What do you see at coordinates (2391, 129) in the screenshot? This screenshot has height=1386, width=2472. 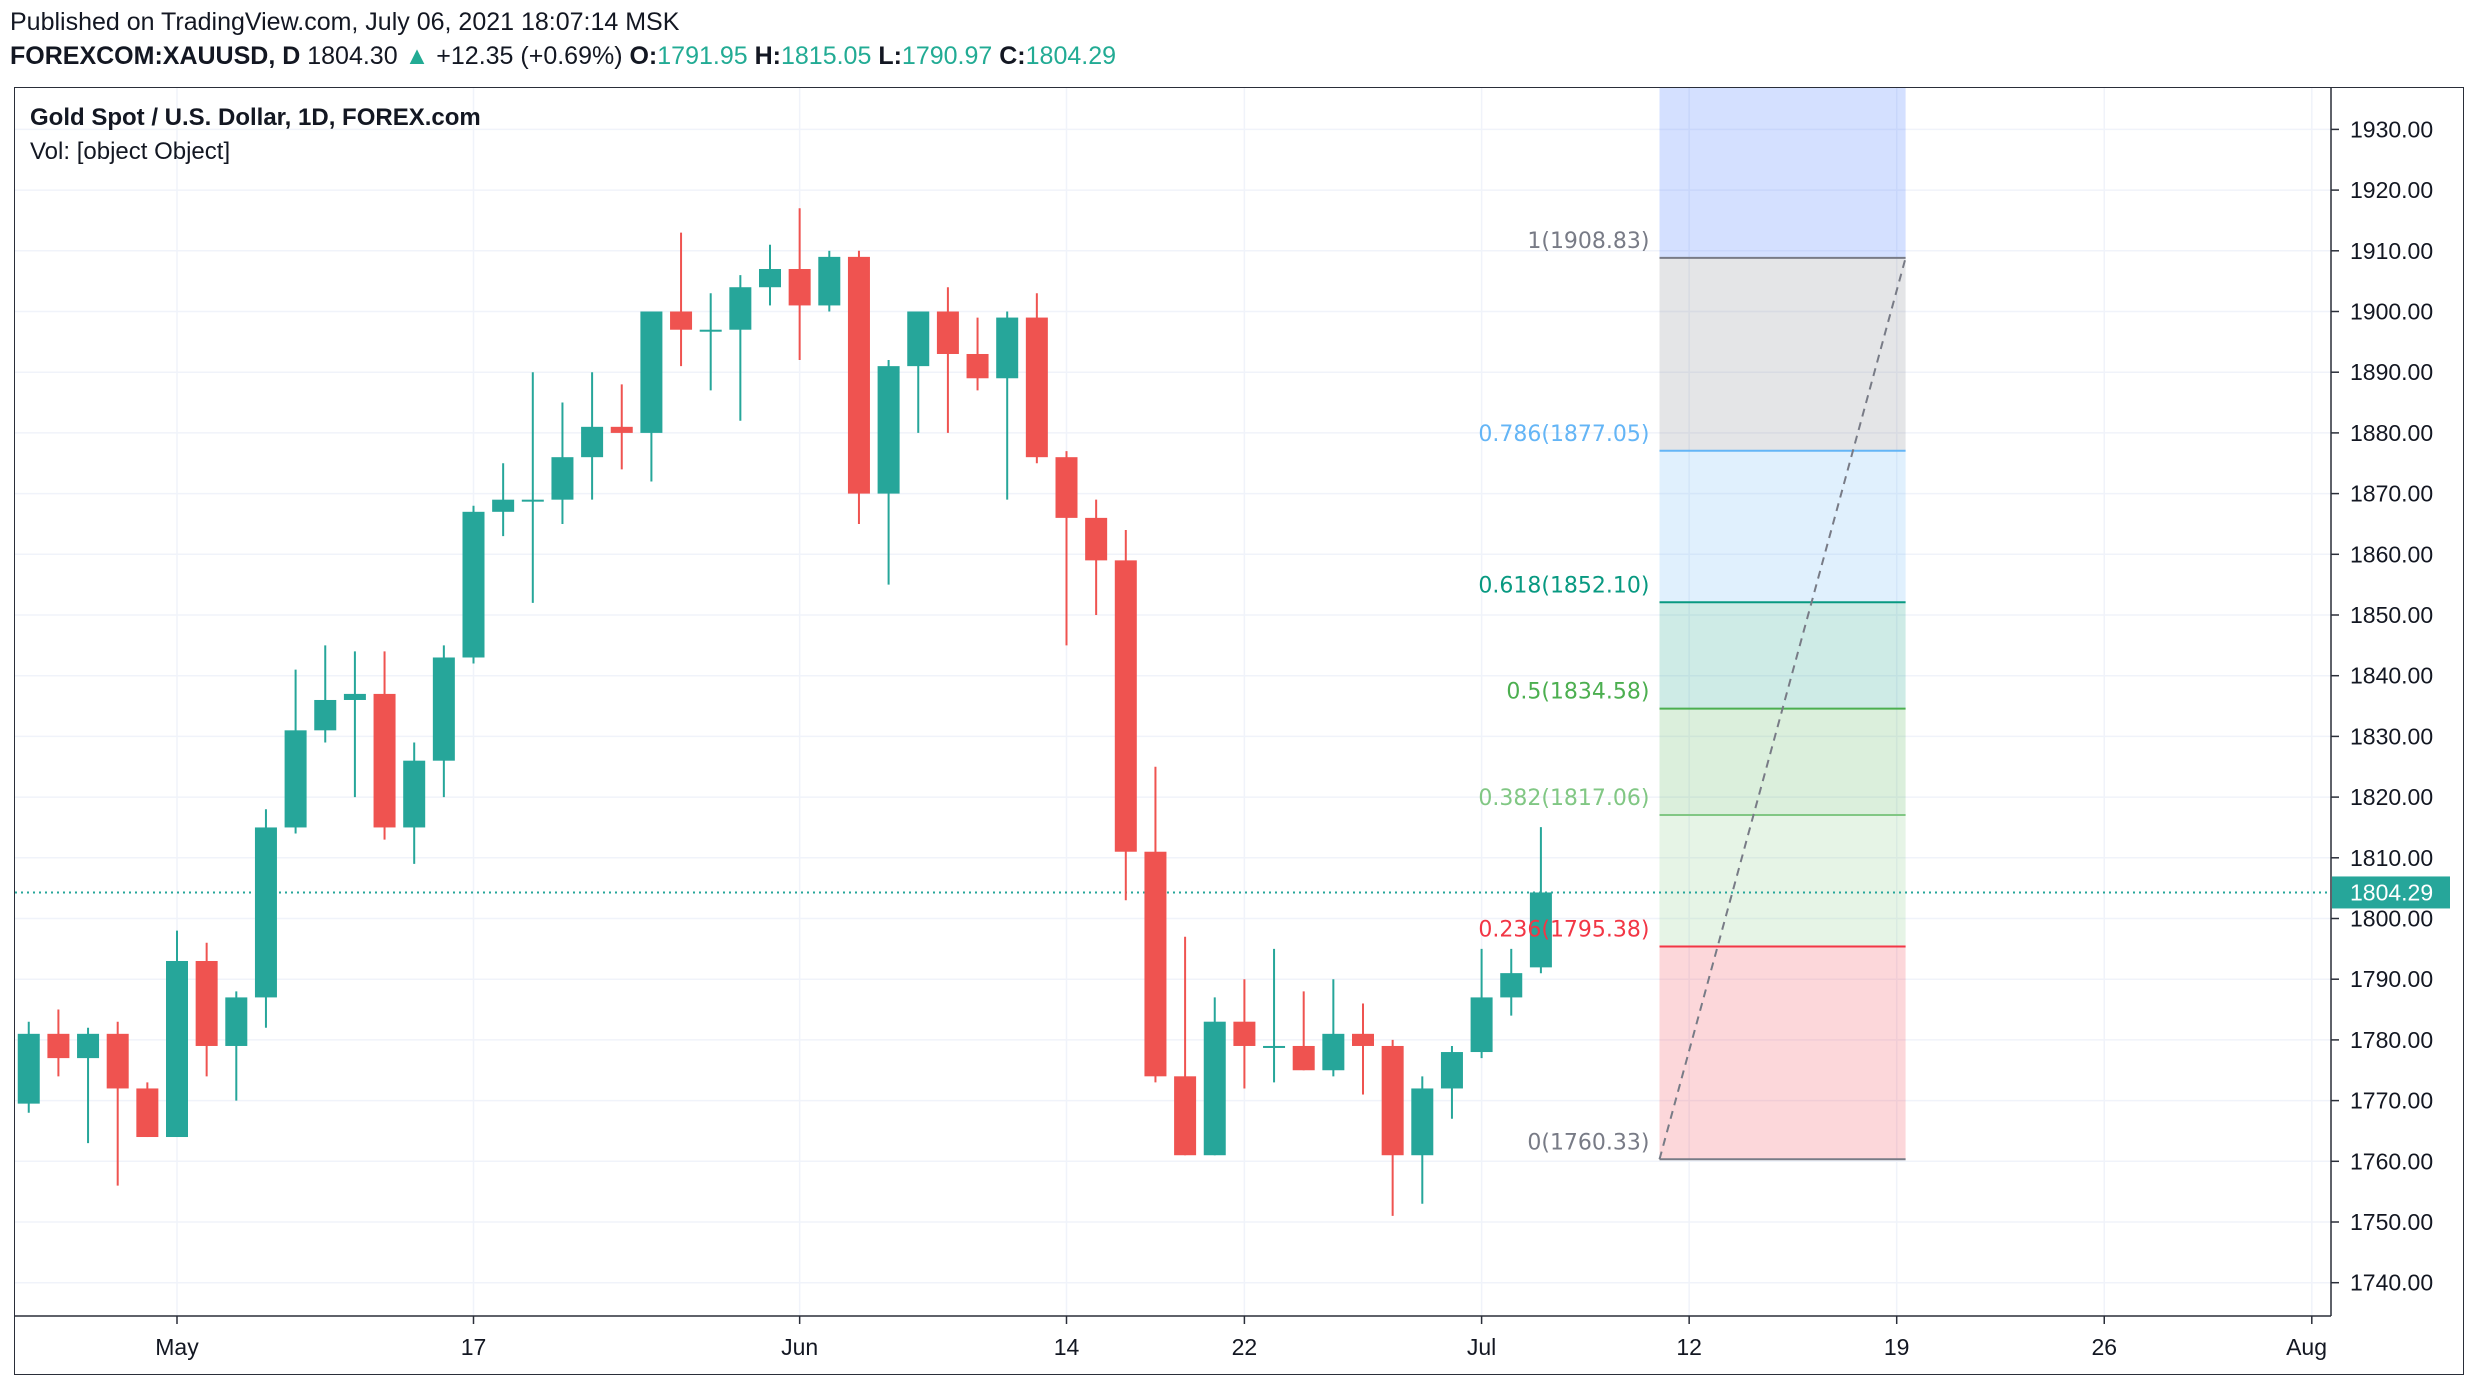 I see `price-tick-label: 1930.00` at bounding box center [2391, 129].